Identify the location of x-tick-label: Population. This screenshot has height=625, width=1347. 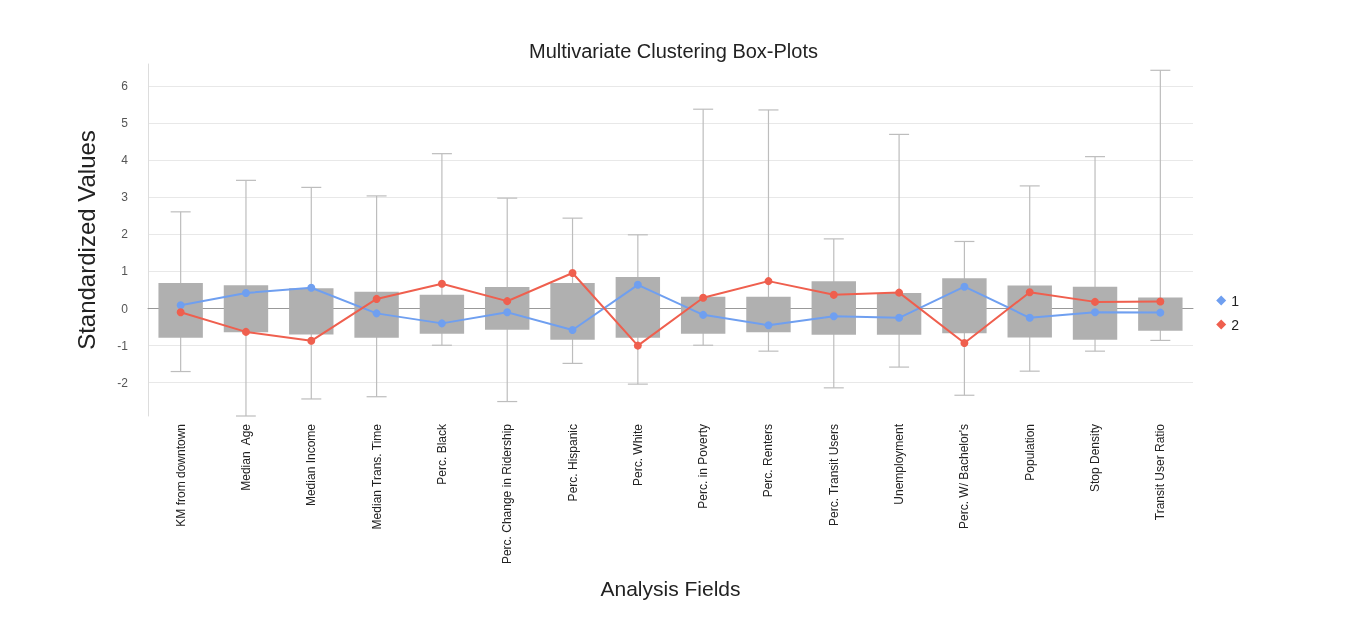
(1029, 452).